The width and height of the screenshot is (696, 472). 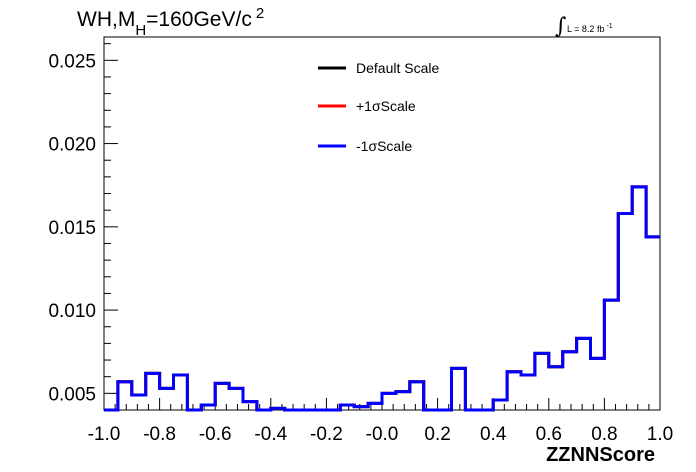 I want to click on x-tick-label: 0.6, so click(x=549, y=434).